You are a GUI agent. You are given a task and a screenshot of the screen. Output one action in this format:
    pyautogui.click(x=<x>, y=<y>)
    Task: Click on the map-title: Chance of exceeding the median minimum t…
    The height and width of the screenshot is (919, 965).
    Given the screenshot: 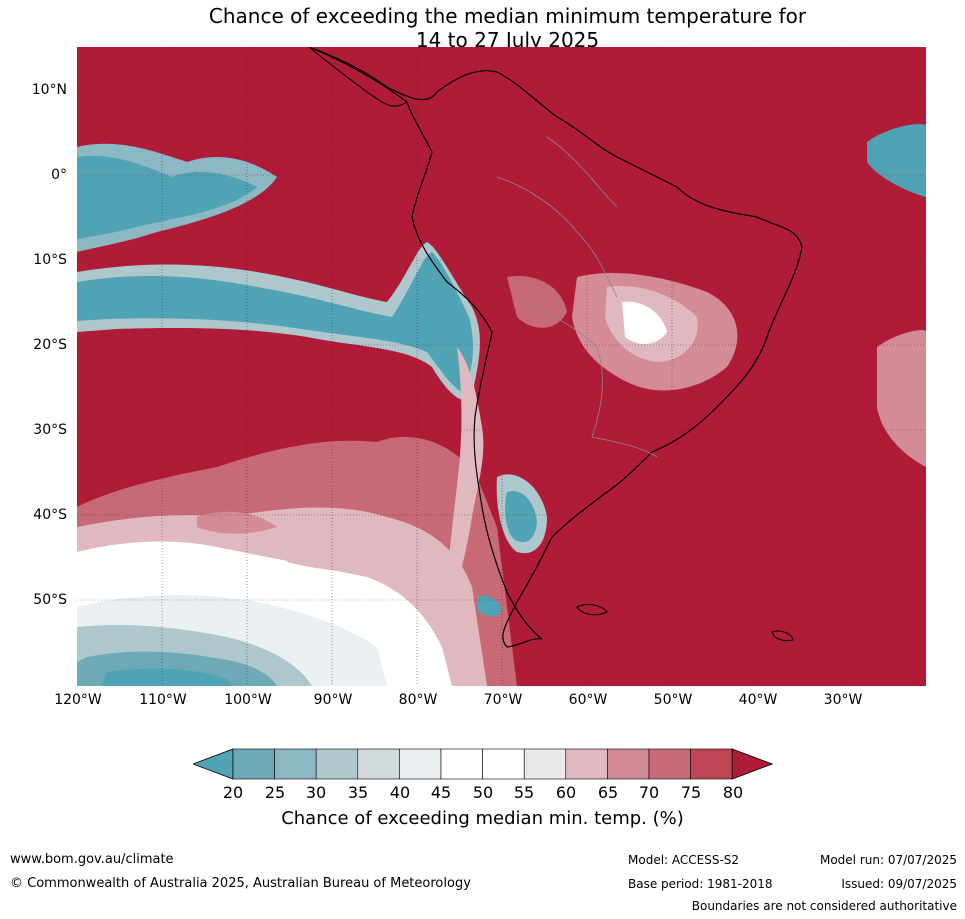 What is the action you would take?
    pyautogui.click(x=482, y=28)
    